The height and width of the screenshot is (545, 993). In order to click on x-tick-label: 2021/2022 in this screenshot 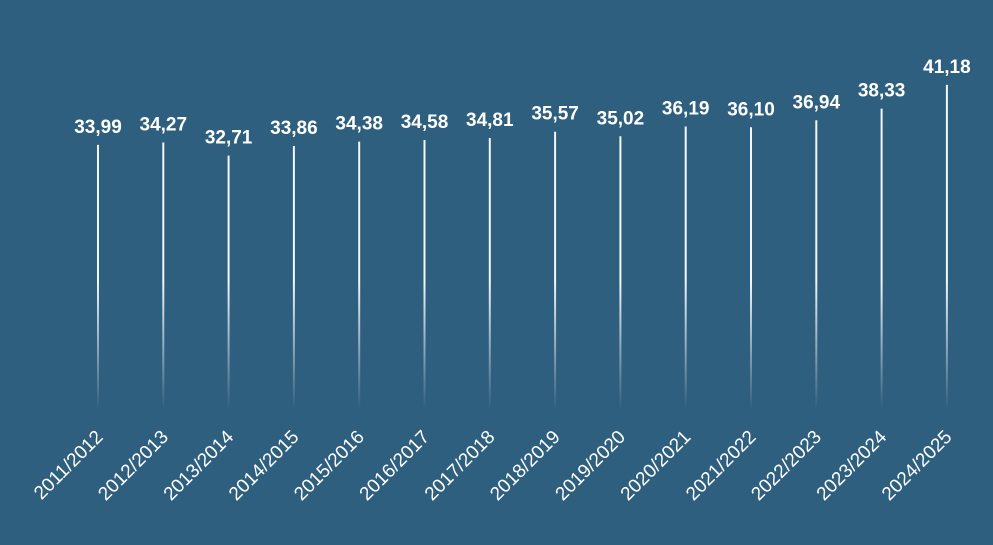, I will do `click(721, 466)`.